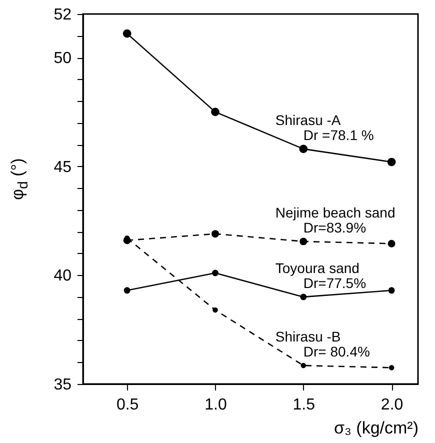 The height and width of the screenshot is (443, 435). I want to click on x-axis-title: σ₃ (kg/cm²), so click(376, 428).